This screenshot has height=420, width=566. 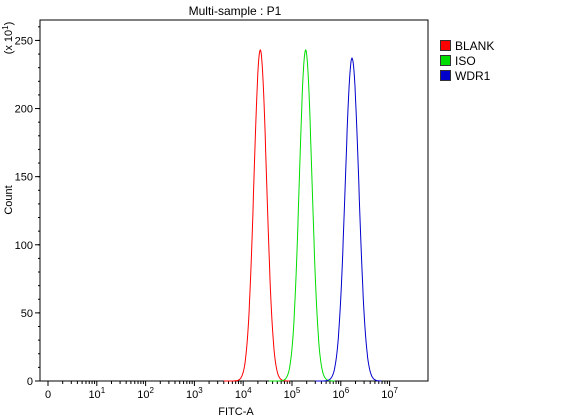 I want to click on chart-title: Multi-sample : P1, so click(x=235, y=11).